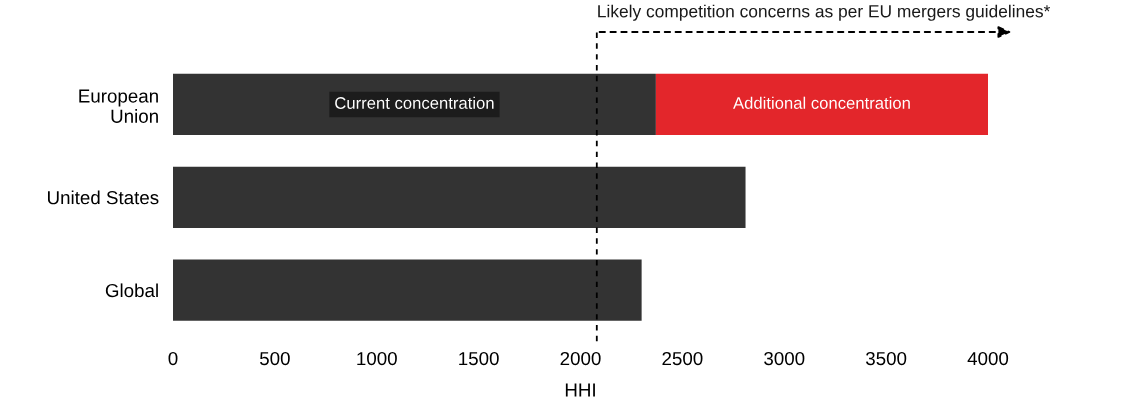  What do you see at coordinates (886, 358) in the screenshot?
I see `x-tick-label: 3500` at bounding box center [886, 358].